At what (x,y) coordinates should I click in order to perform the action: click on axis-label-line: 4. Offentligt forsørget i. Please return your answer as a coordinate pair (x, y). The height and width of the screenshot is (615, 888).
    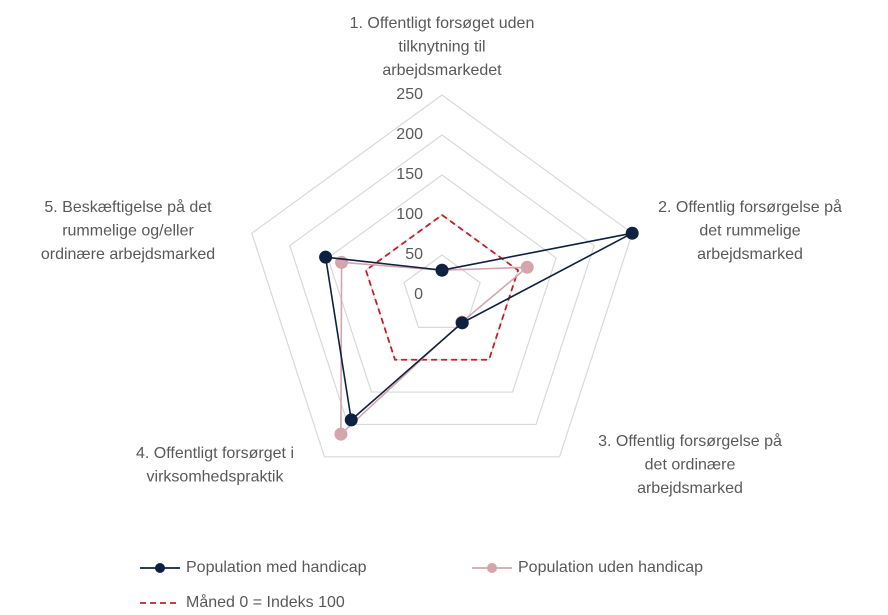
    Looking at the image, I should click on (215, 453).